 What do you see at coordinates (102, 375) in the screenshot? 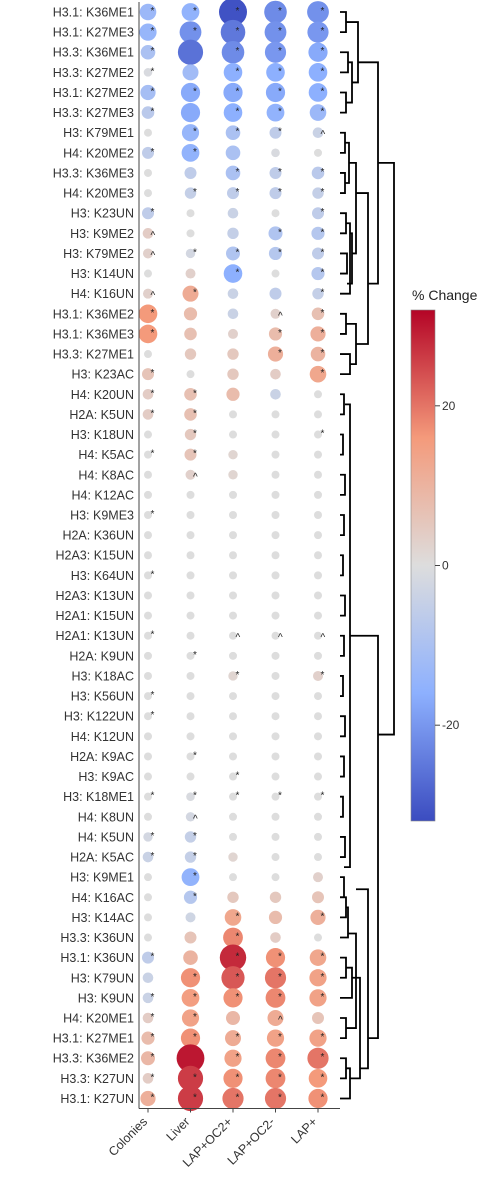
I see `row-label: H3: K23AC` at bounding box center [102, 375].